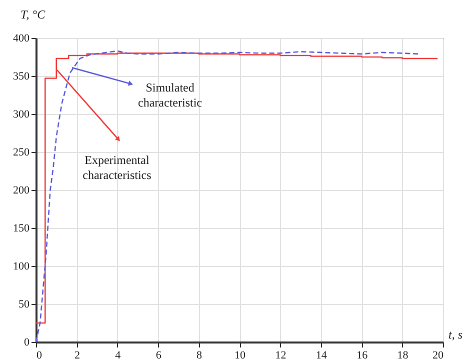  Describe the element at coordinates (280, 356) in the screenshot. I see `x-tick-label: 12` at that location.